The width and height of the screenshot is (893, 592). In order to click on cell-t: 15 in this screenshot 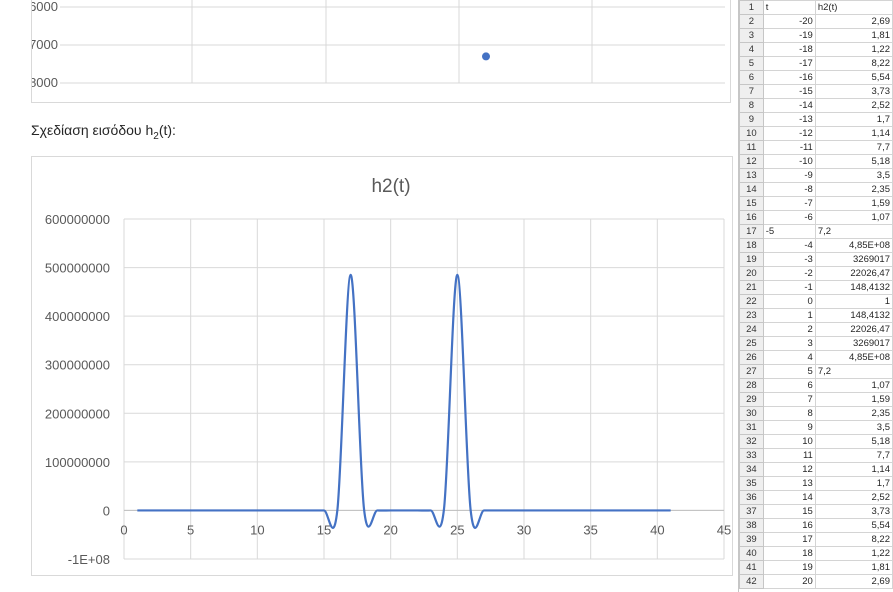, I will do `click(789, 511)`.